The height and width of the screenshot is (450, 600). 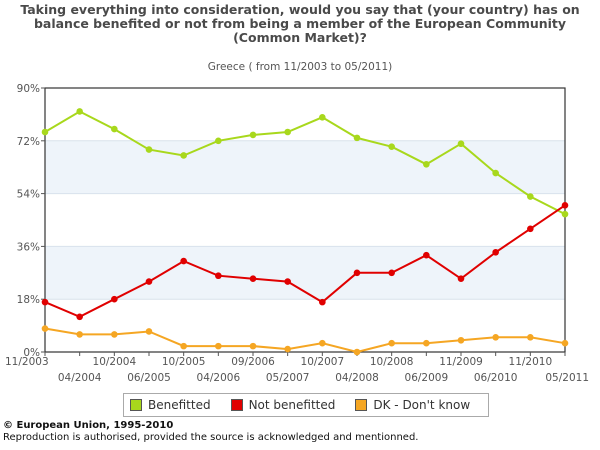 I want to click on y-tick-label: 54%, so click(x=28, y=195).